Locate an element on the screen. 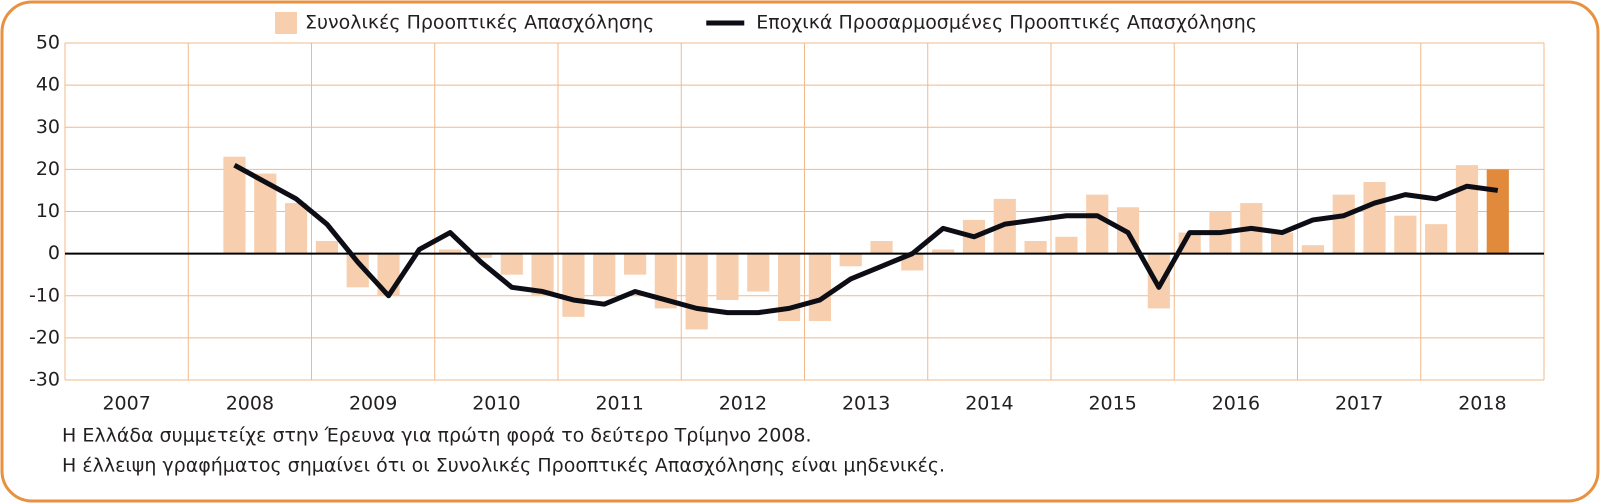 The height and width of the screenshot is (503, 1600). x-tick-label: 2016 is located at coordinates (1236, 404).